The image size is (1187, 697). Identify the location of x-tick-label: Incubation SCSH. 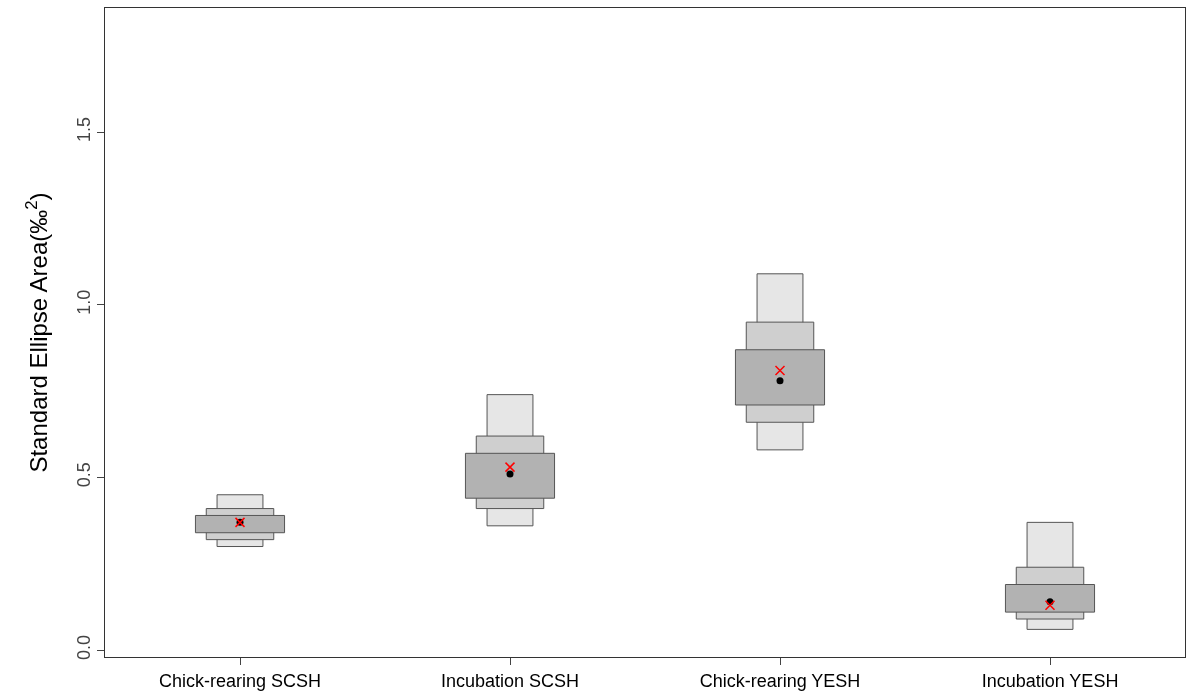
(510, 680).